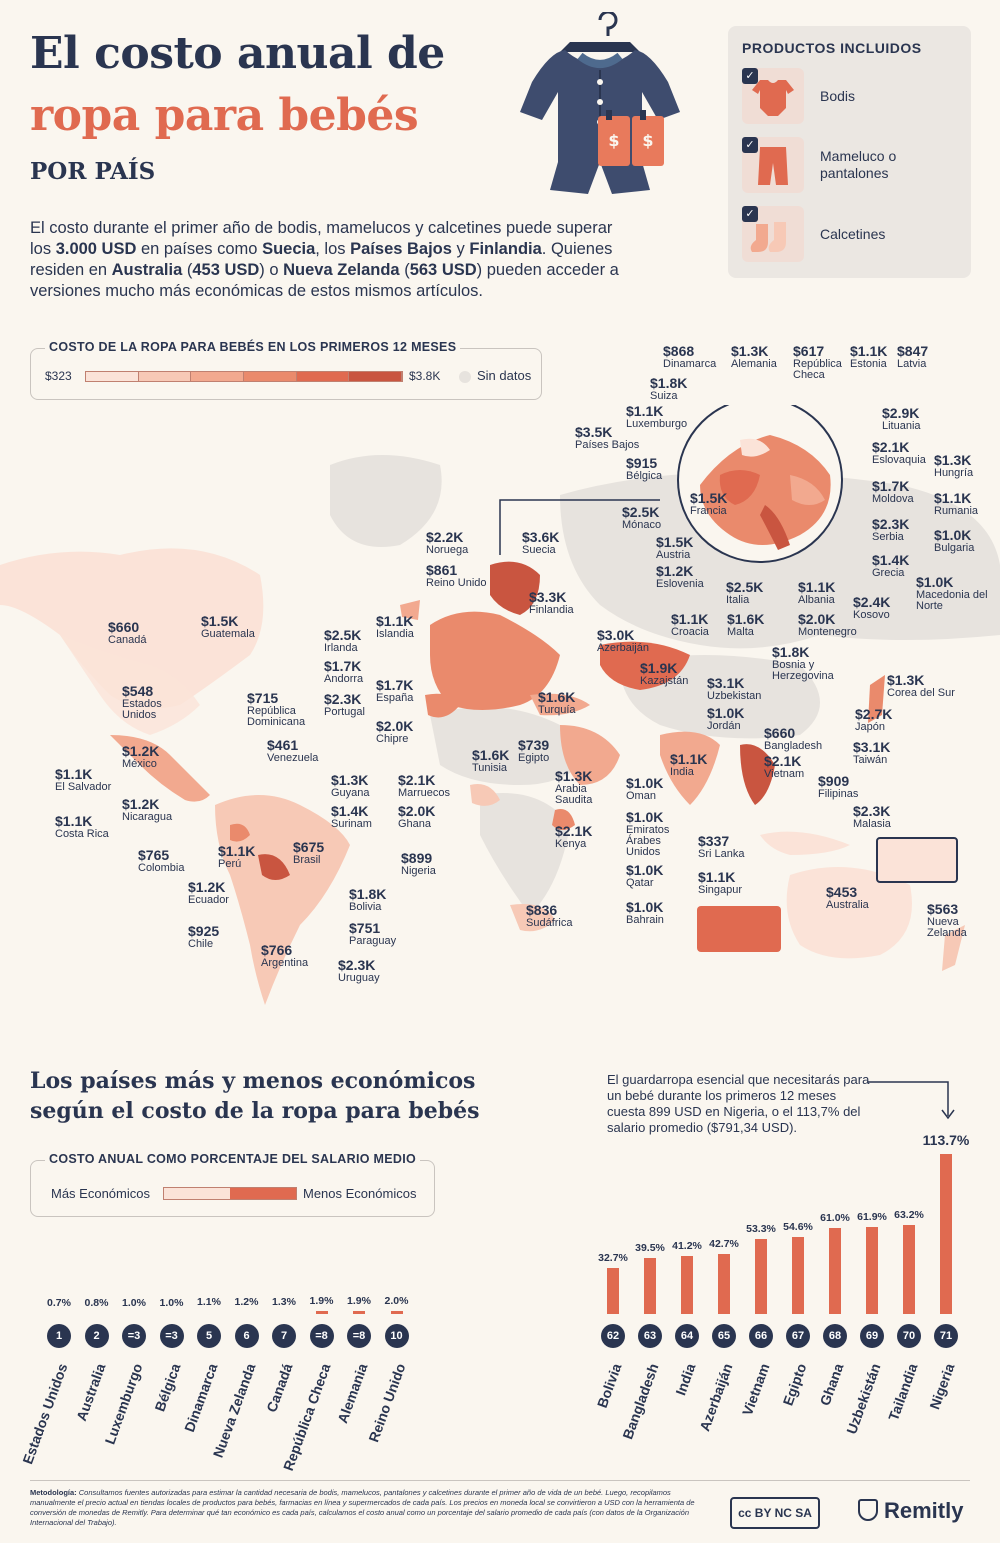 The image size is (1000, 1543). Describe the element at coordinates (829, 362) in the screenshot. I see `map-label: $617 República Checa` at that location.